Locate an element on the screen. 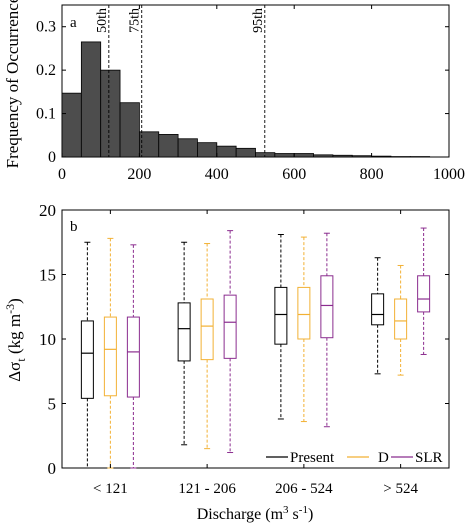 Image resolution: width=474 pixels, height=525 pixels. legend: Present D SLR is located at coordinates (354, 458).